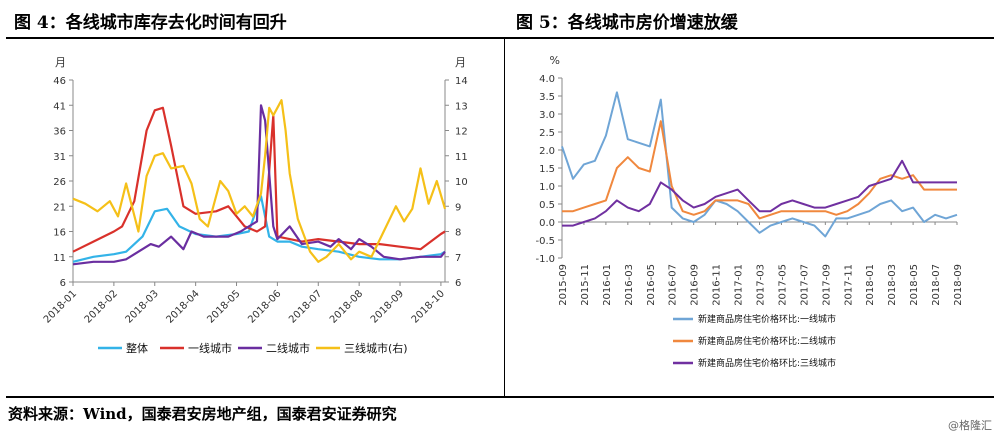 Image resolution: width=1000 pixels, height=438 pixels. What do you see at coordinates (547, 169) in the screenshot?
I see `y-tick-label: 1.5` at bounding box center [547, 169].